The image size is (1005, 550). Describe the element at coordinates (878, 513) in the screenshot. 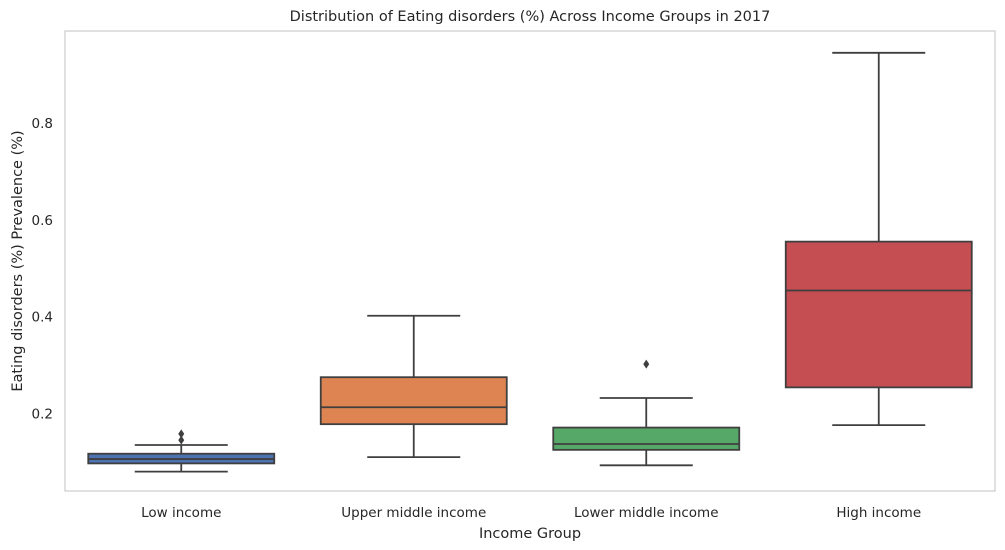

I see `x-tick-label: High income` at that location.